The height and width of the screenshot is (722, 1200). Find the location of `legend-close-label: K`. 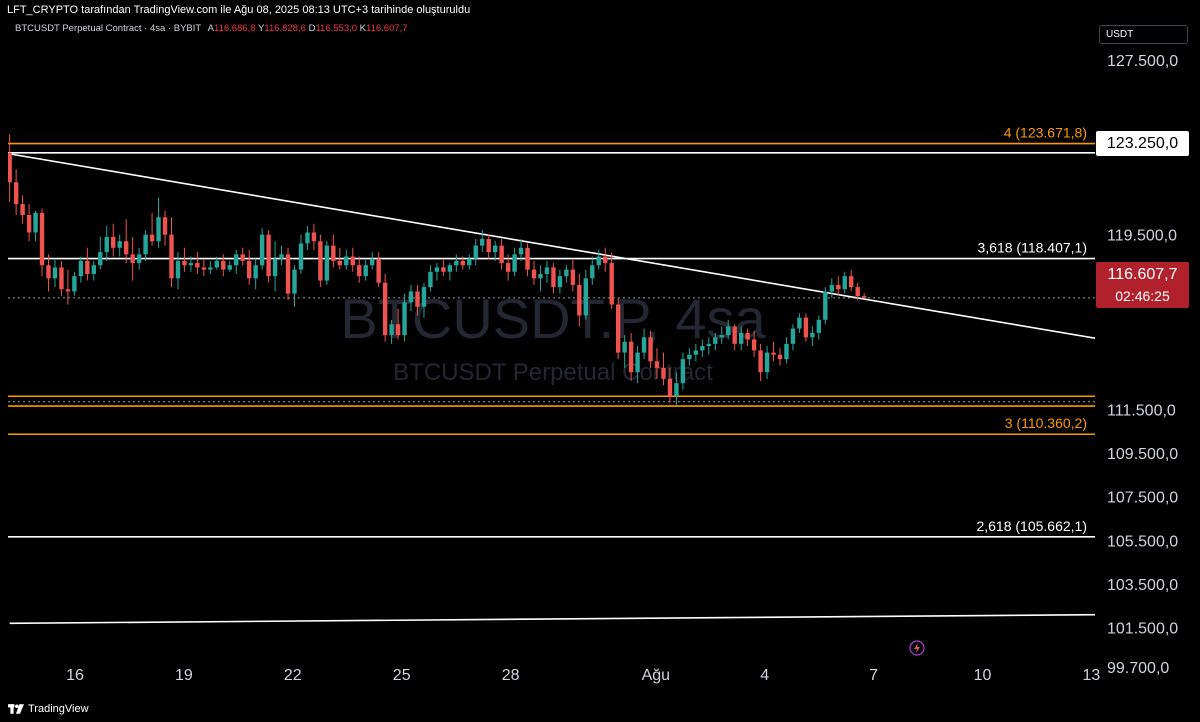

legend-close-label: K is located at coordinates (363, 28).